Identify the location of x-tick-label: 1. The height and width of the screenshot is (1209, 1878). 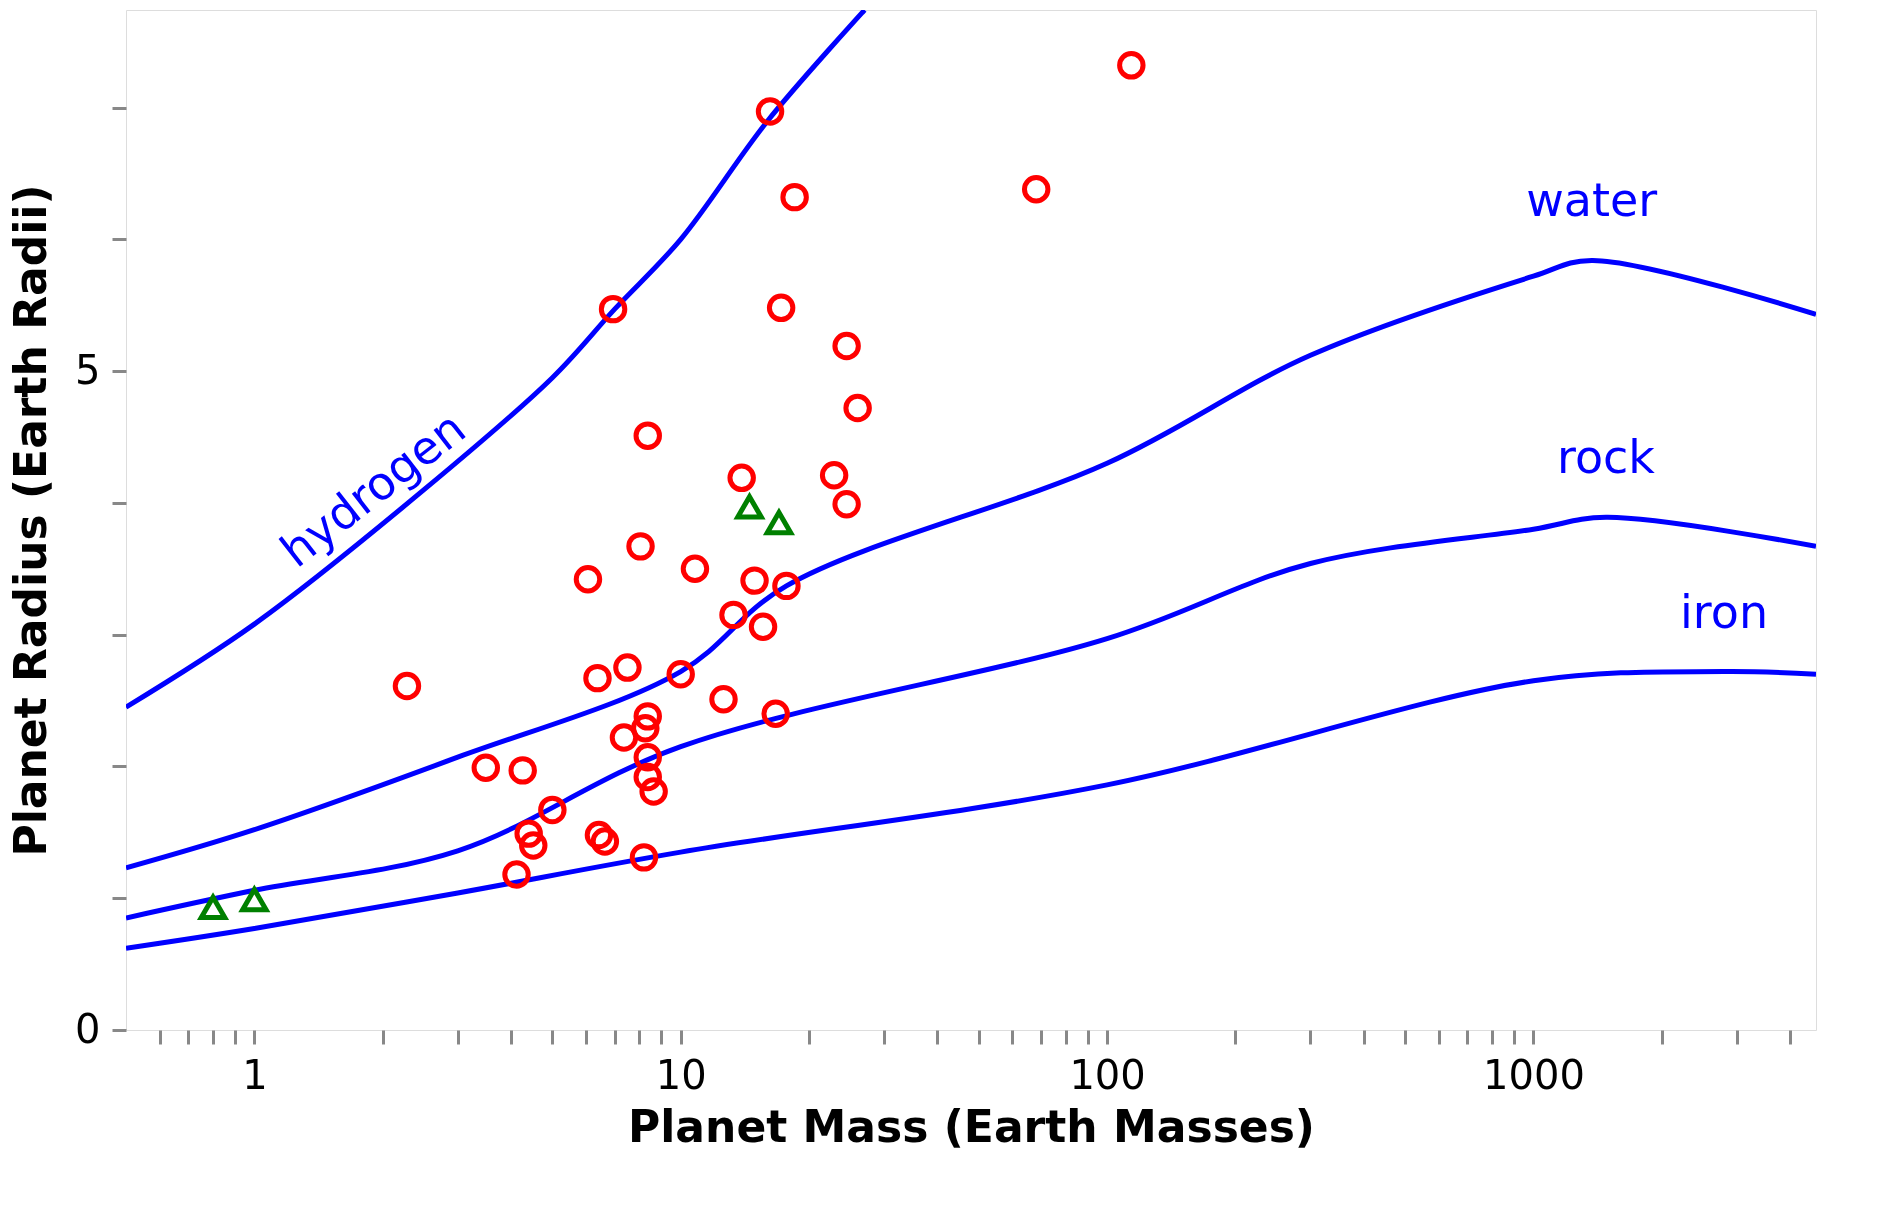
(255, 1074).